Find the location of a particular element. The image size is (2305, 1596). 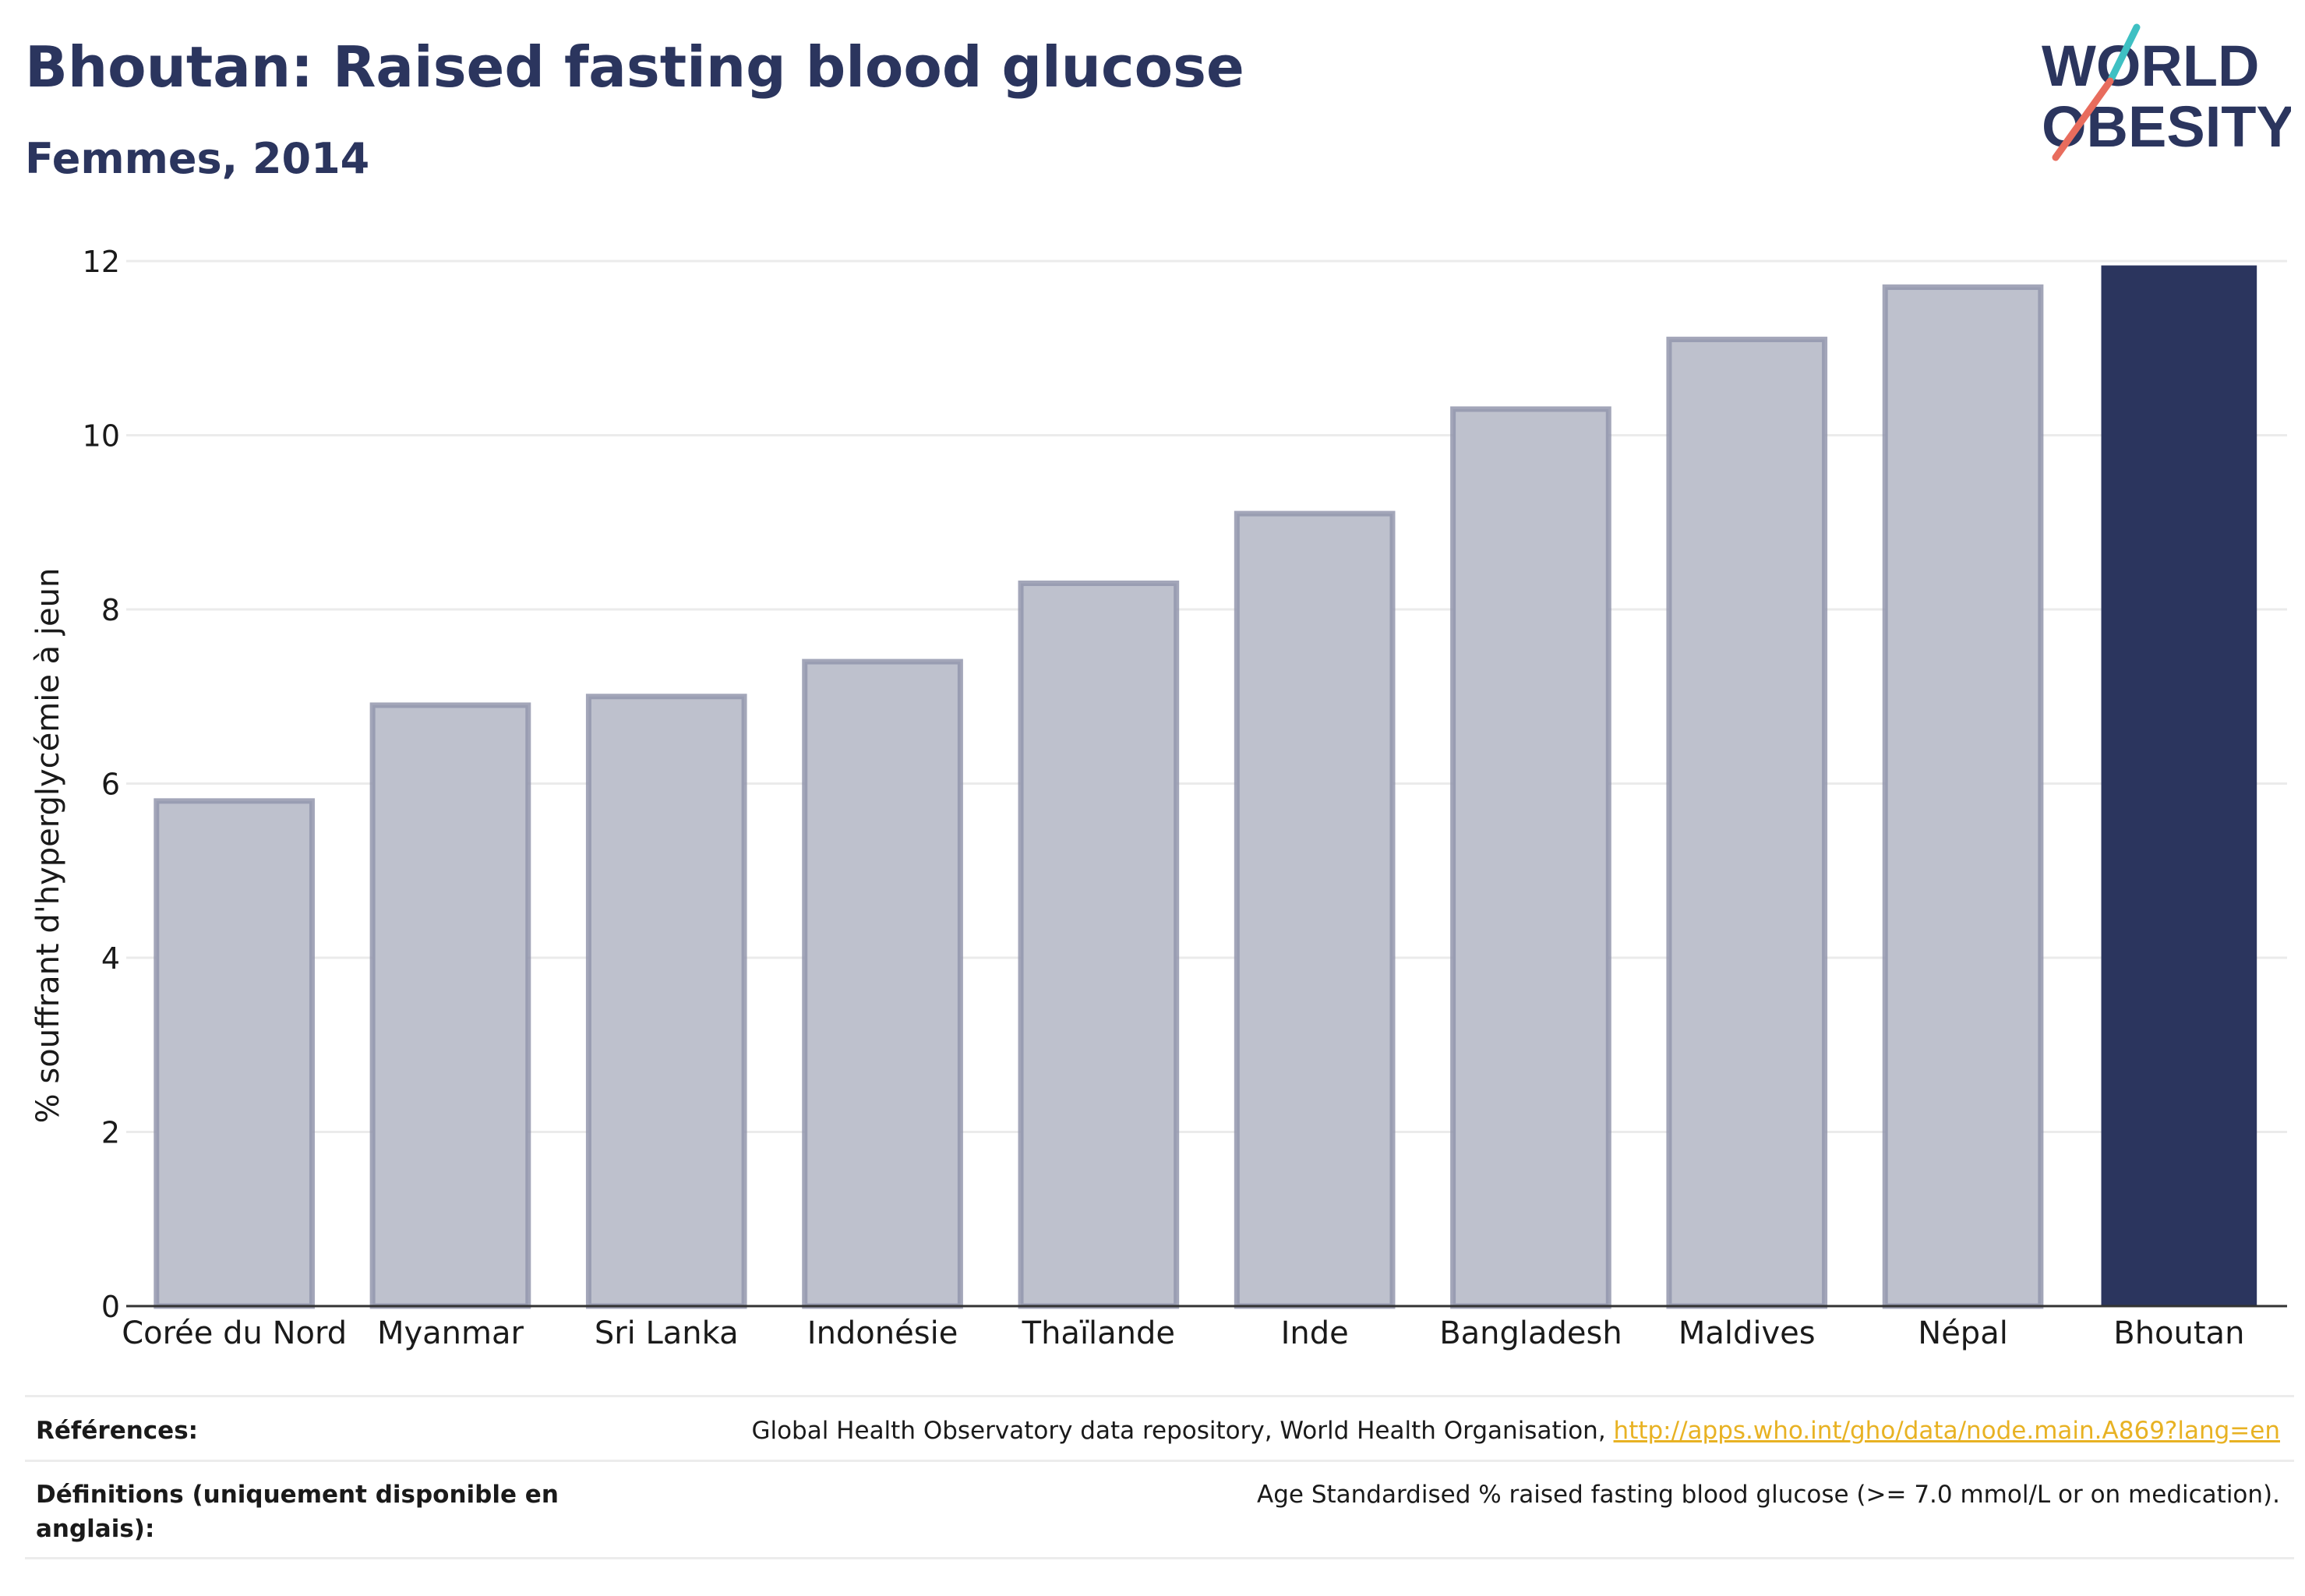

logo-slash-coral is located at coordinates (2083, 119).